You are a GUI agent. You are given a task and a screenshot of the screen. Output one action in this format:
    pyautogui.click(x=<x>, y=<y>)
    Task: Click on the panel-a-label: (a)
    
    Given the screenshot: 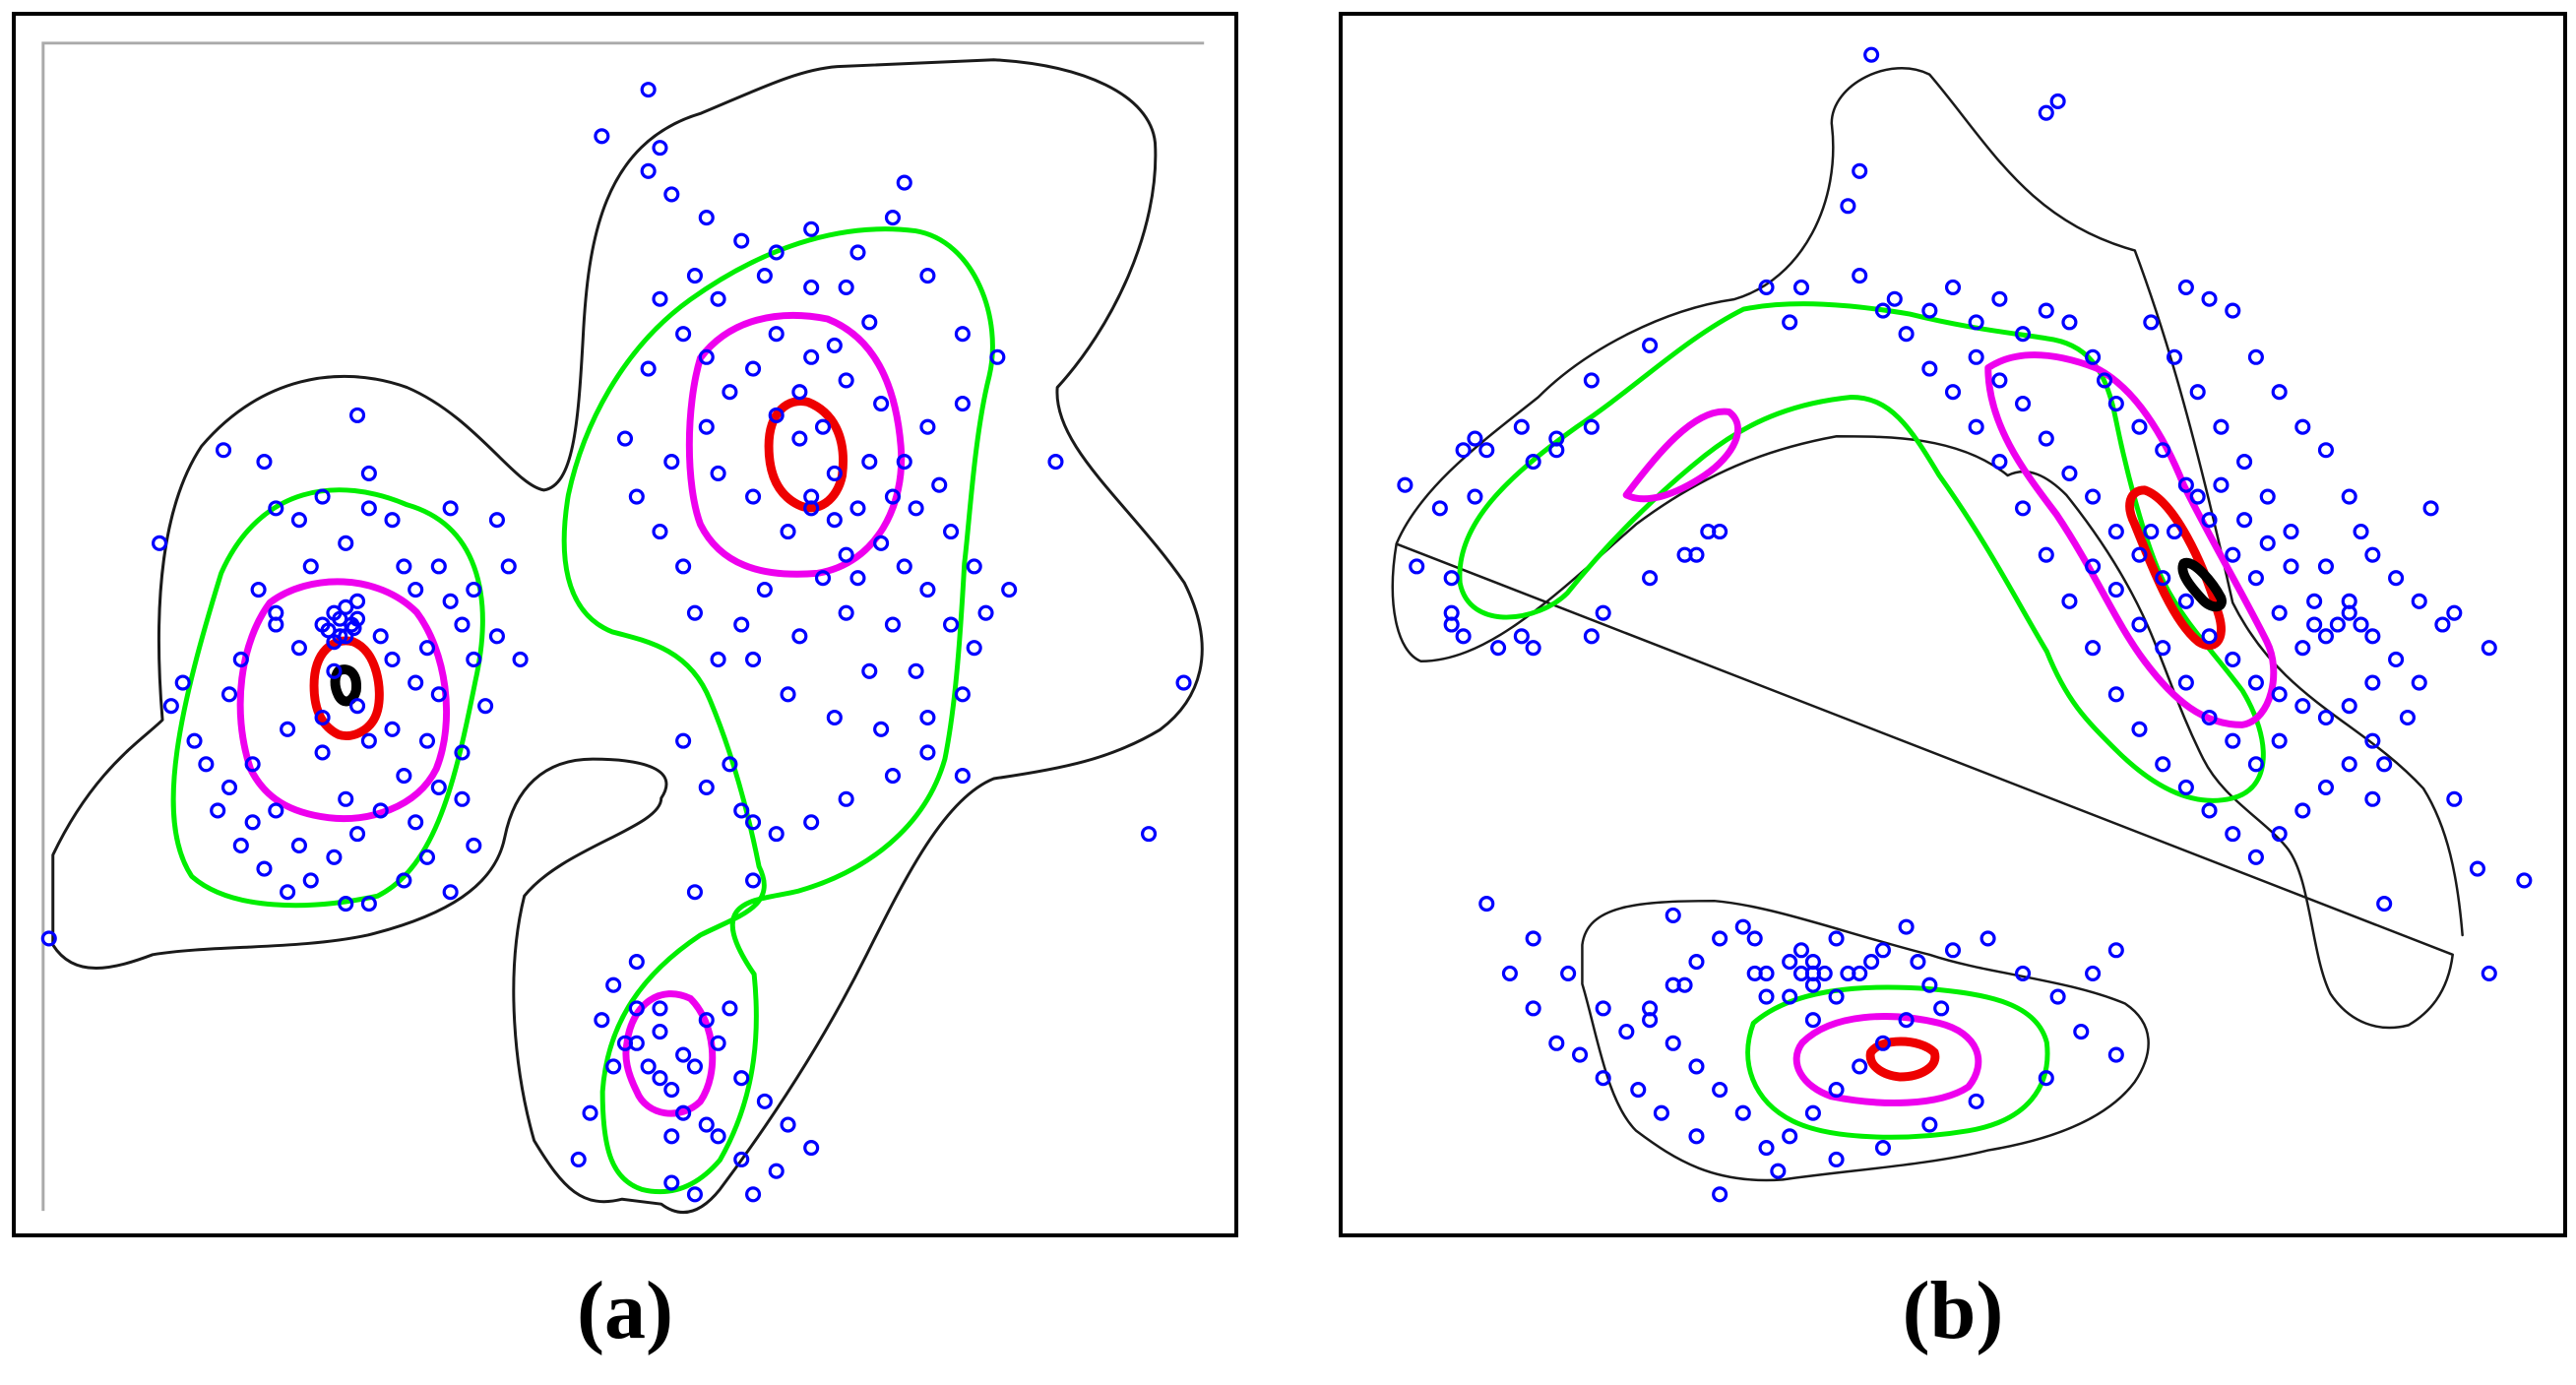 What is the action you would take?
    pyautogui.click(x=625, y=1311)
    